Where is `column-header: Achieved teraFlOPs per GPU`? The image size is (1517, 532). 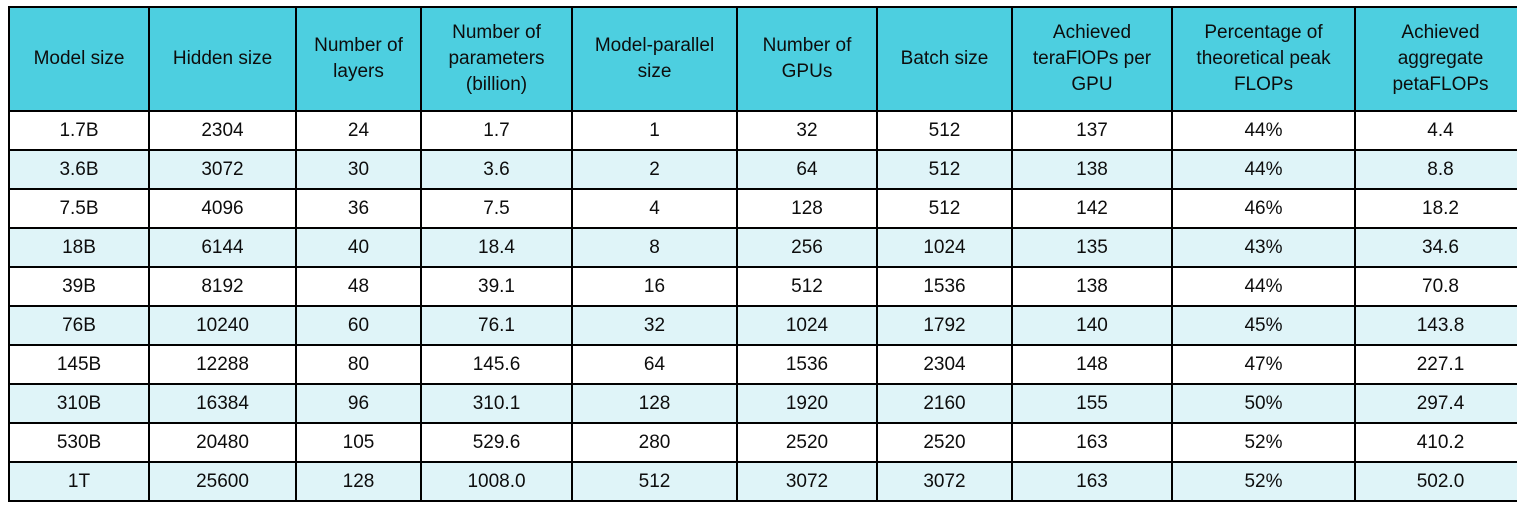 column-header: Achieved teraFlOPs per GPU is located at coordinates (1092, 59).